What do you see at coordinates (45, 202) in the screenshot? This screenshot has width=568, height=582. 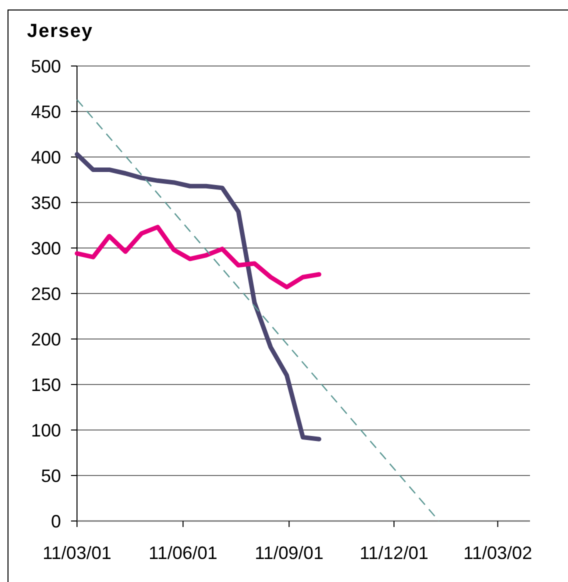 I see `y-tick-label: 350` at bounding box center [45, 202].